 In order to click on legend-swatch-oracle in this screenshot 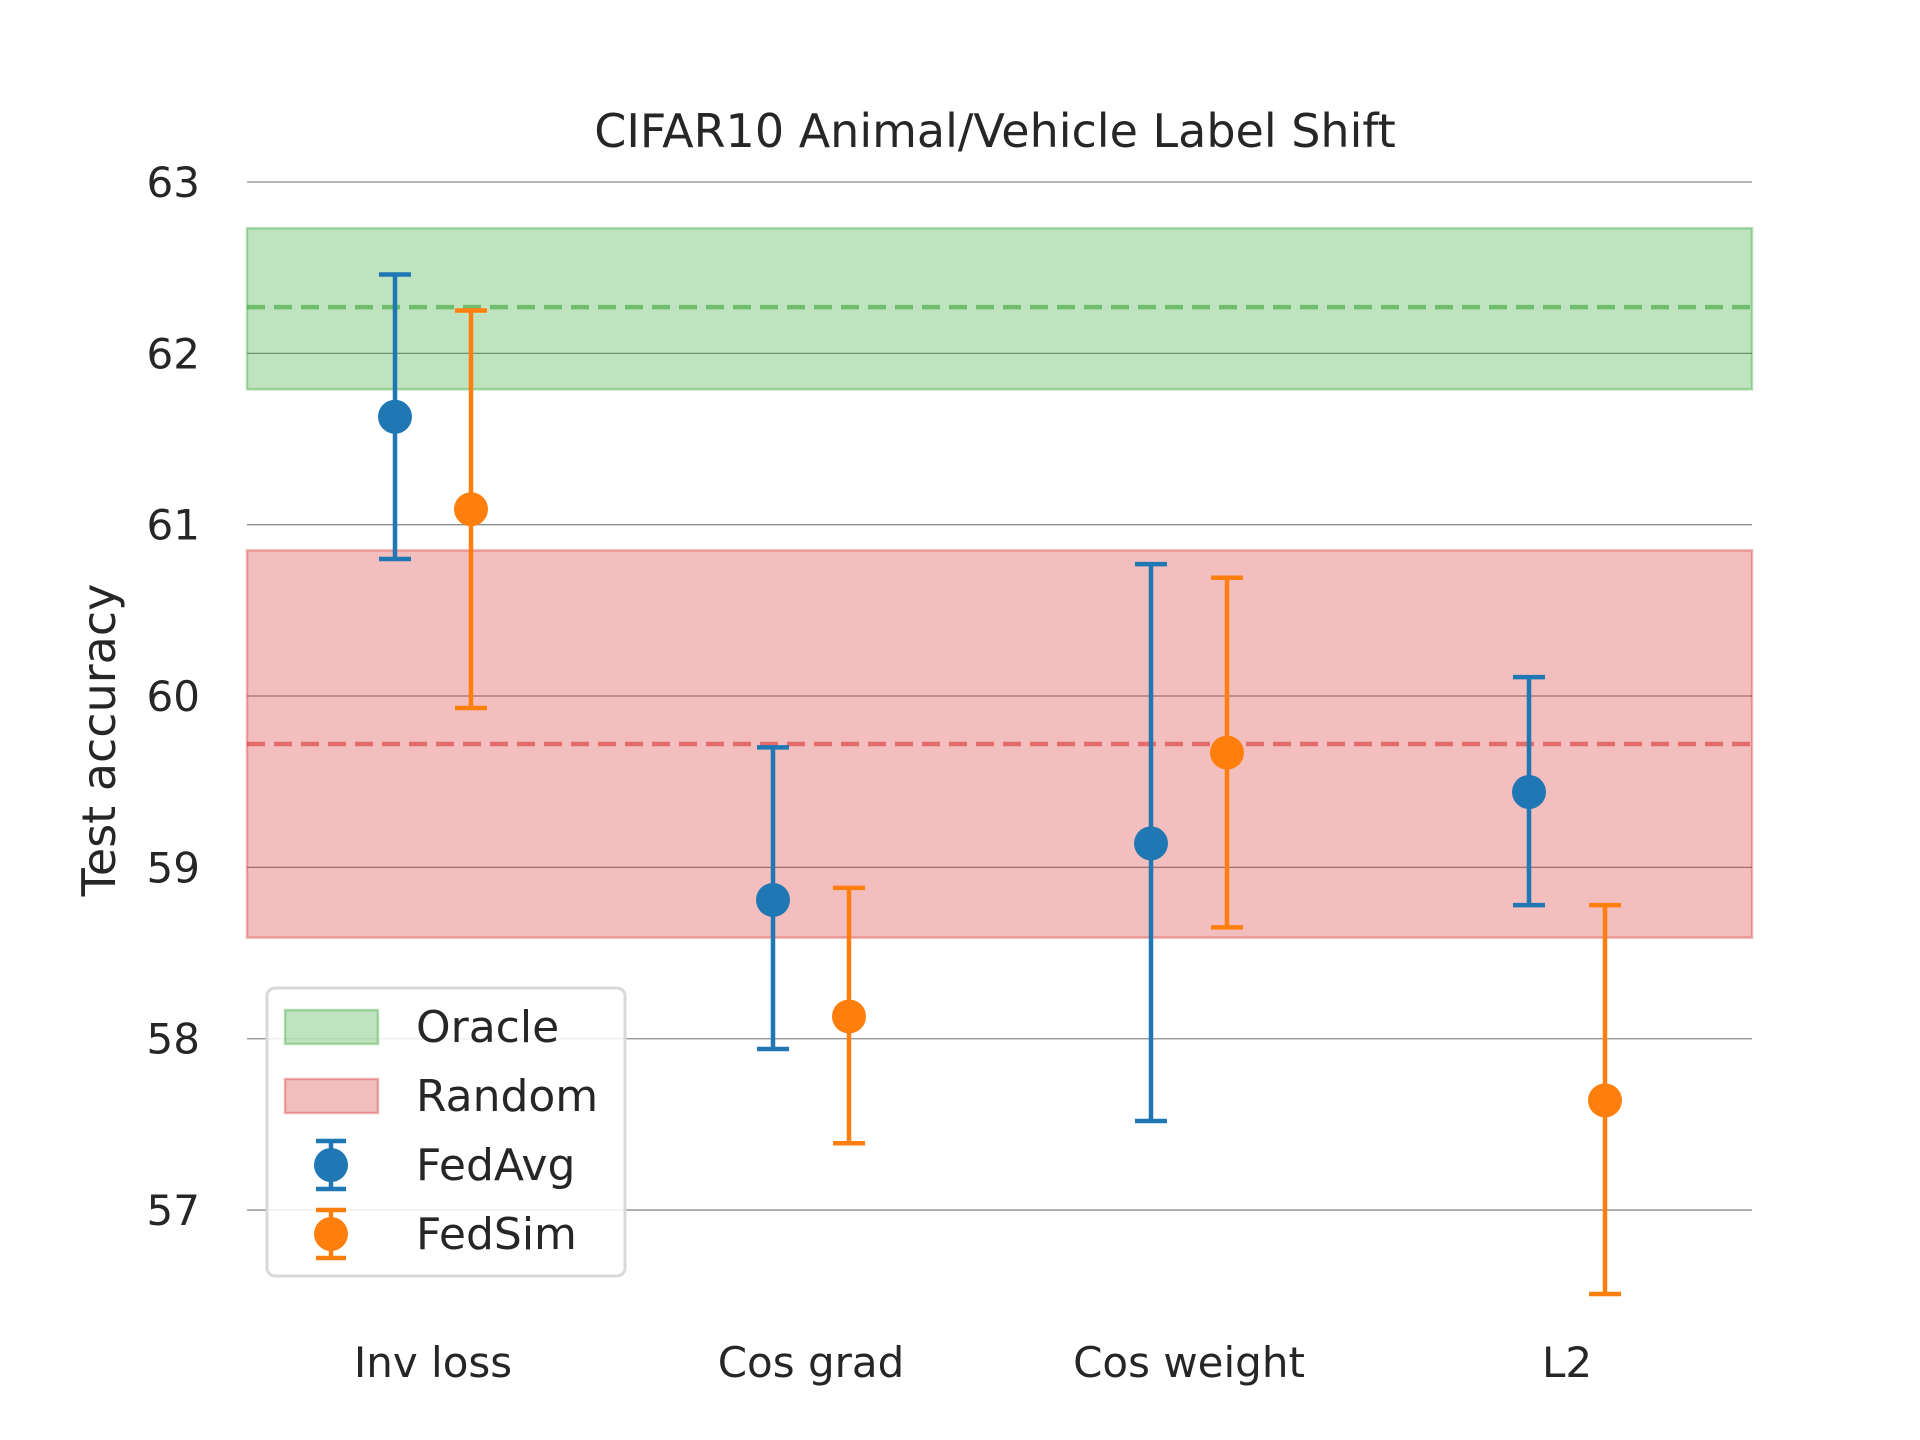, I will do `click(331, 1027)`.